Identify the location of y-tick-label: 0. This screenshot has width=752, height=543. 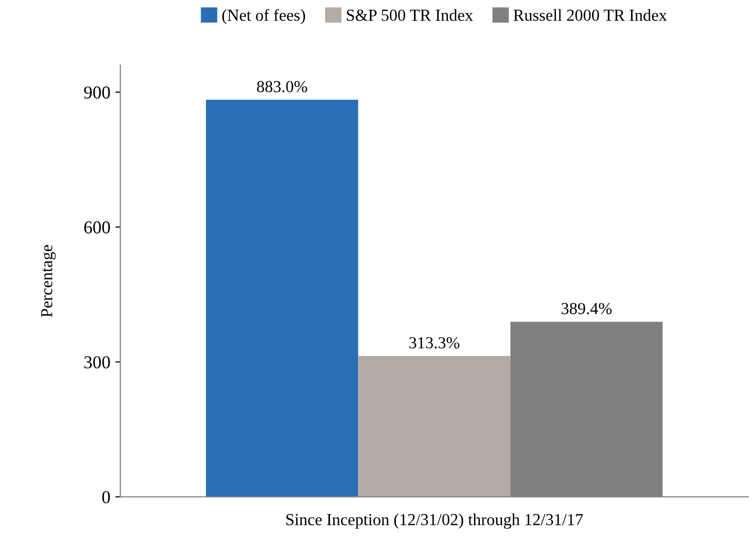
(106, 497).